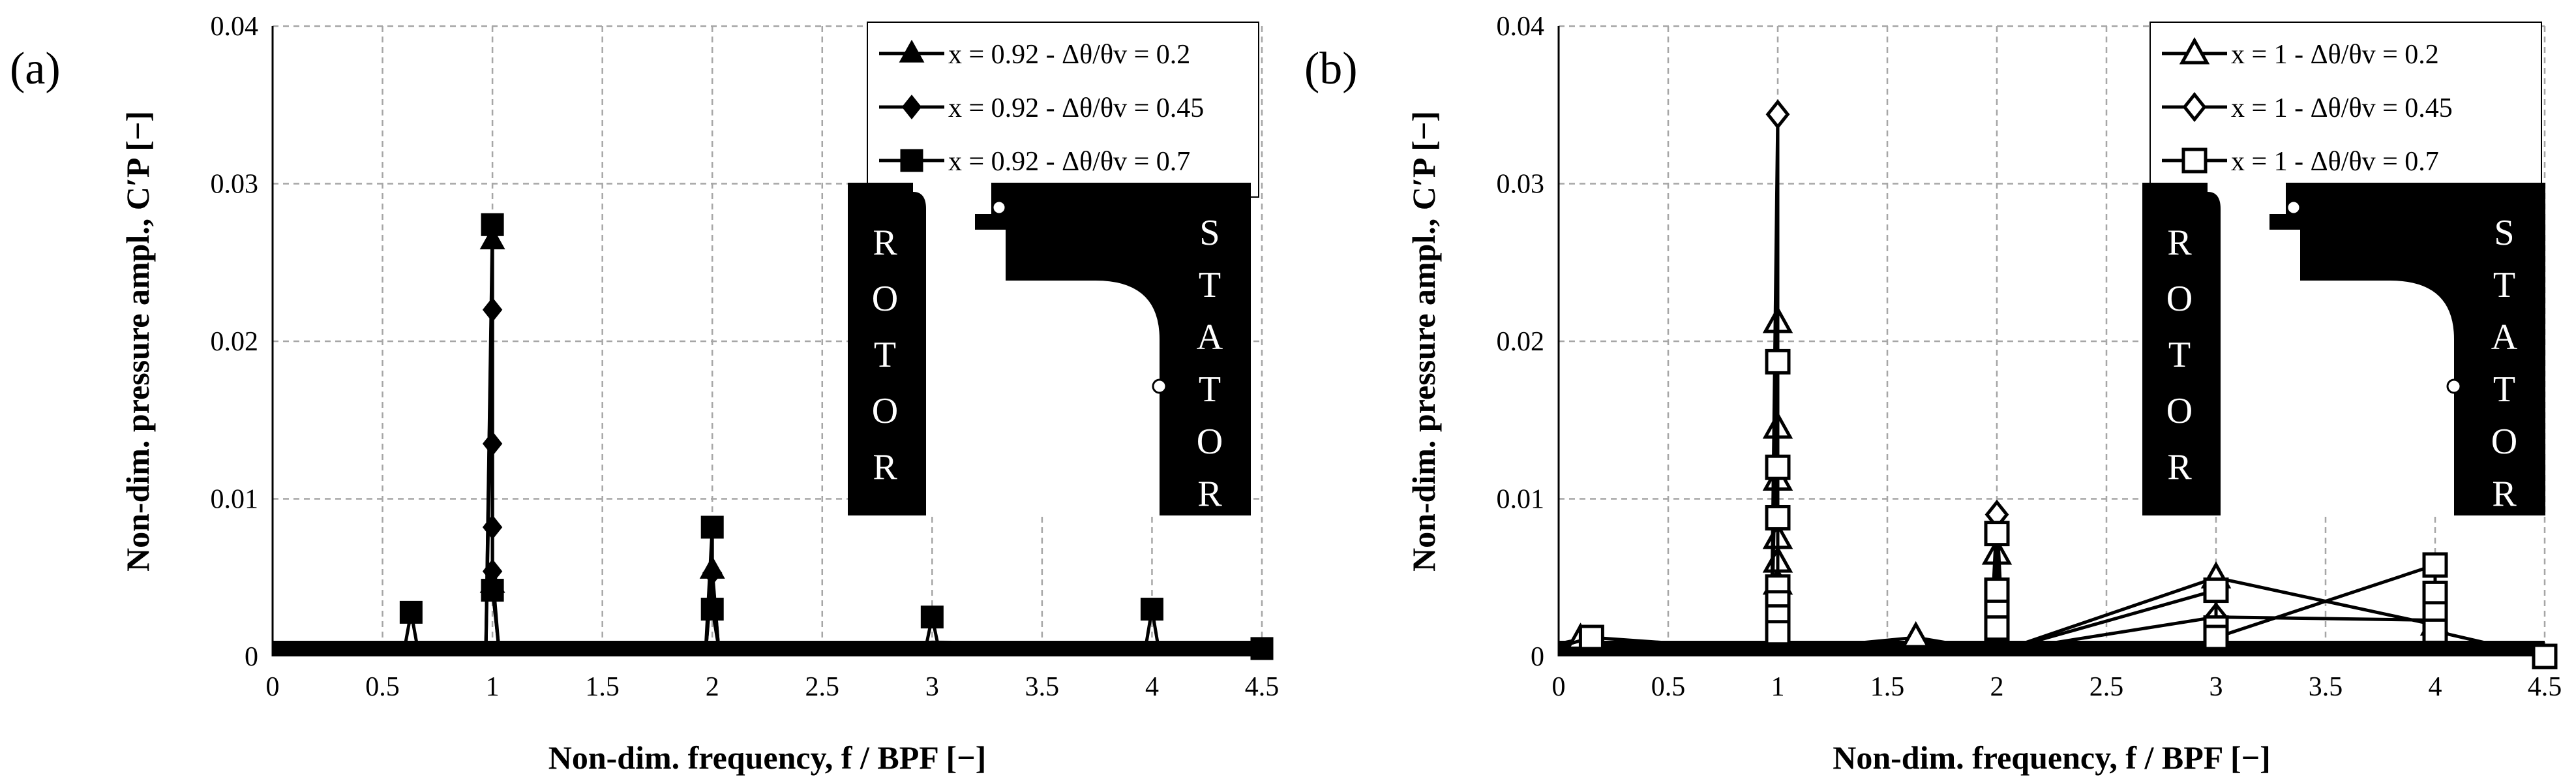 The height and width of the screenshot is (783, 2576). I want to click on legend-entry: x = 0.92 - Δθ/θv = 0.7, so click(1069, 162).